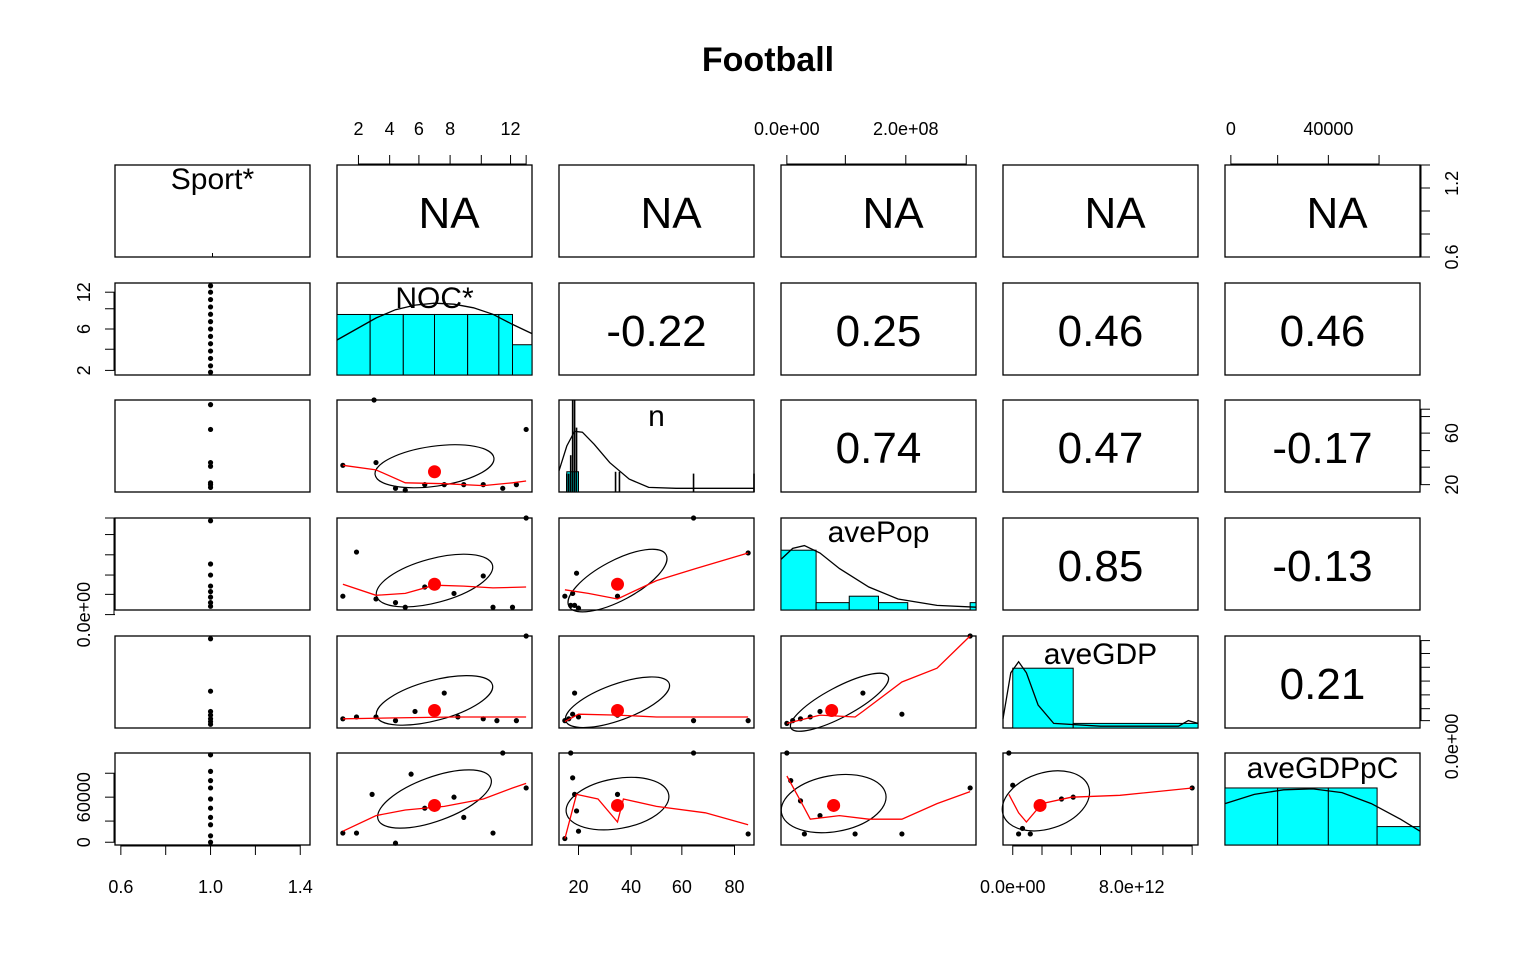 The height and width of the screenshot is (960, 1536). I want to click on diag-label: NOC*, so click(434, 298).